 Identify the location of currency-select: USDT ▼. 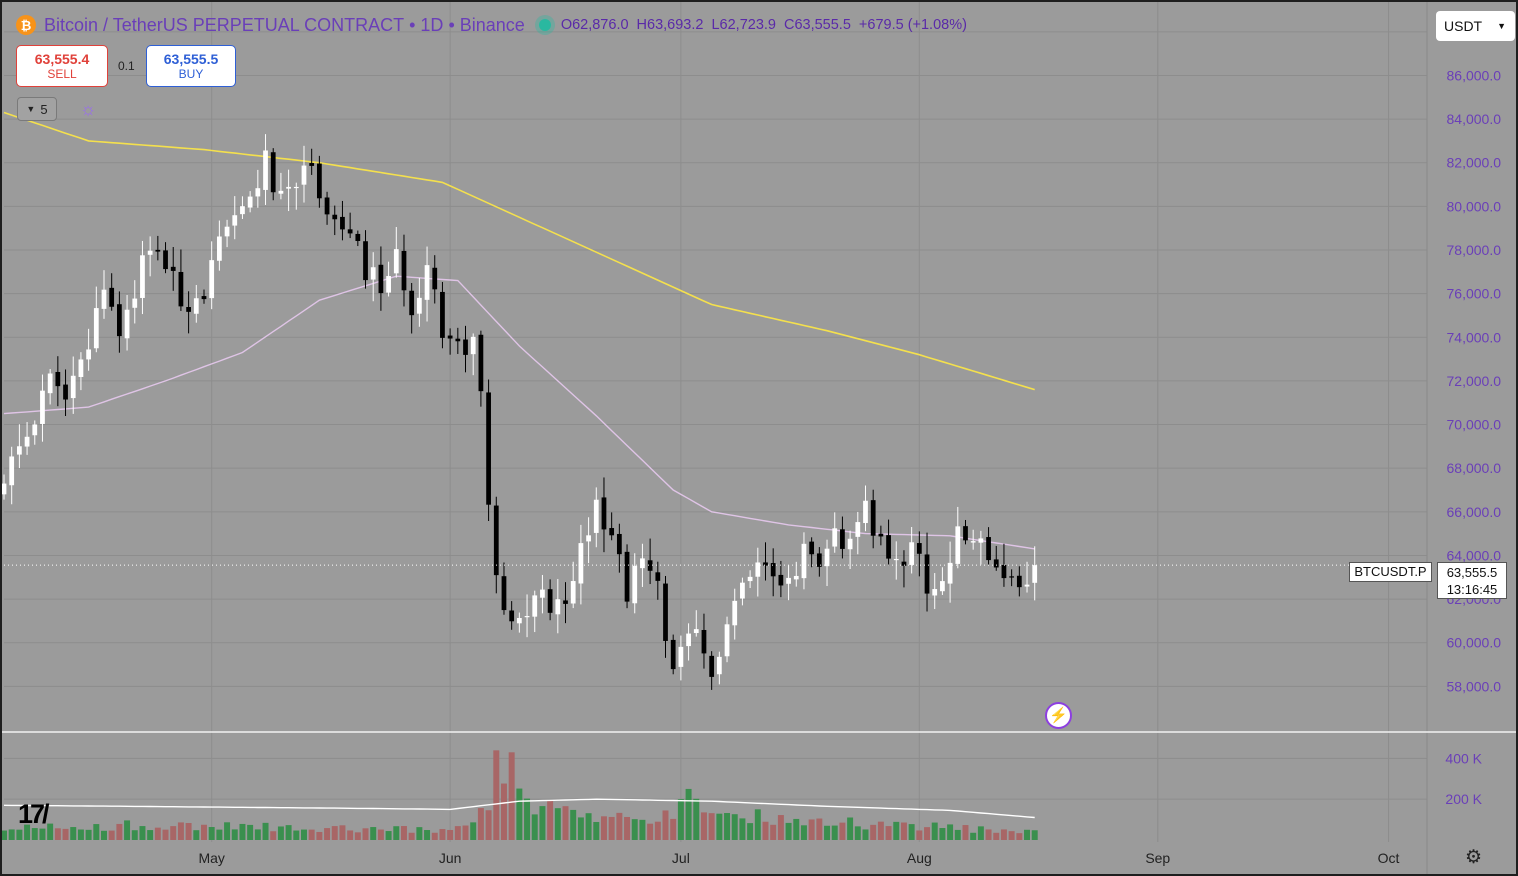
(1475, 26).